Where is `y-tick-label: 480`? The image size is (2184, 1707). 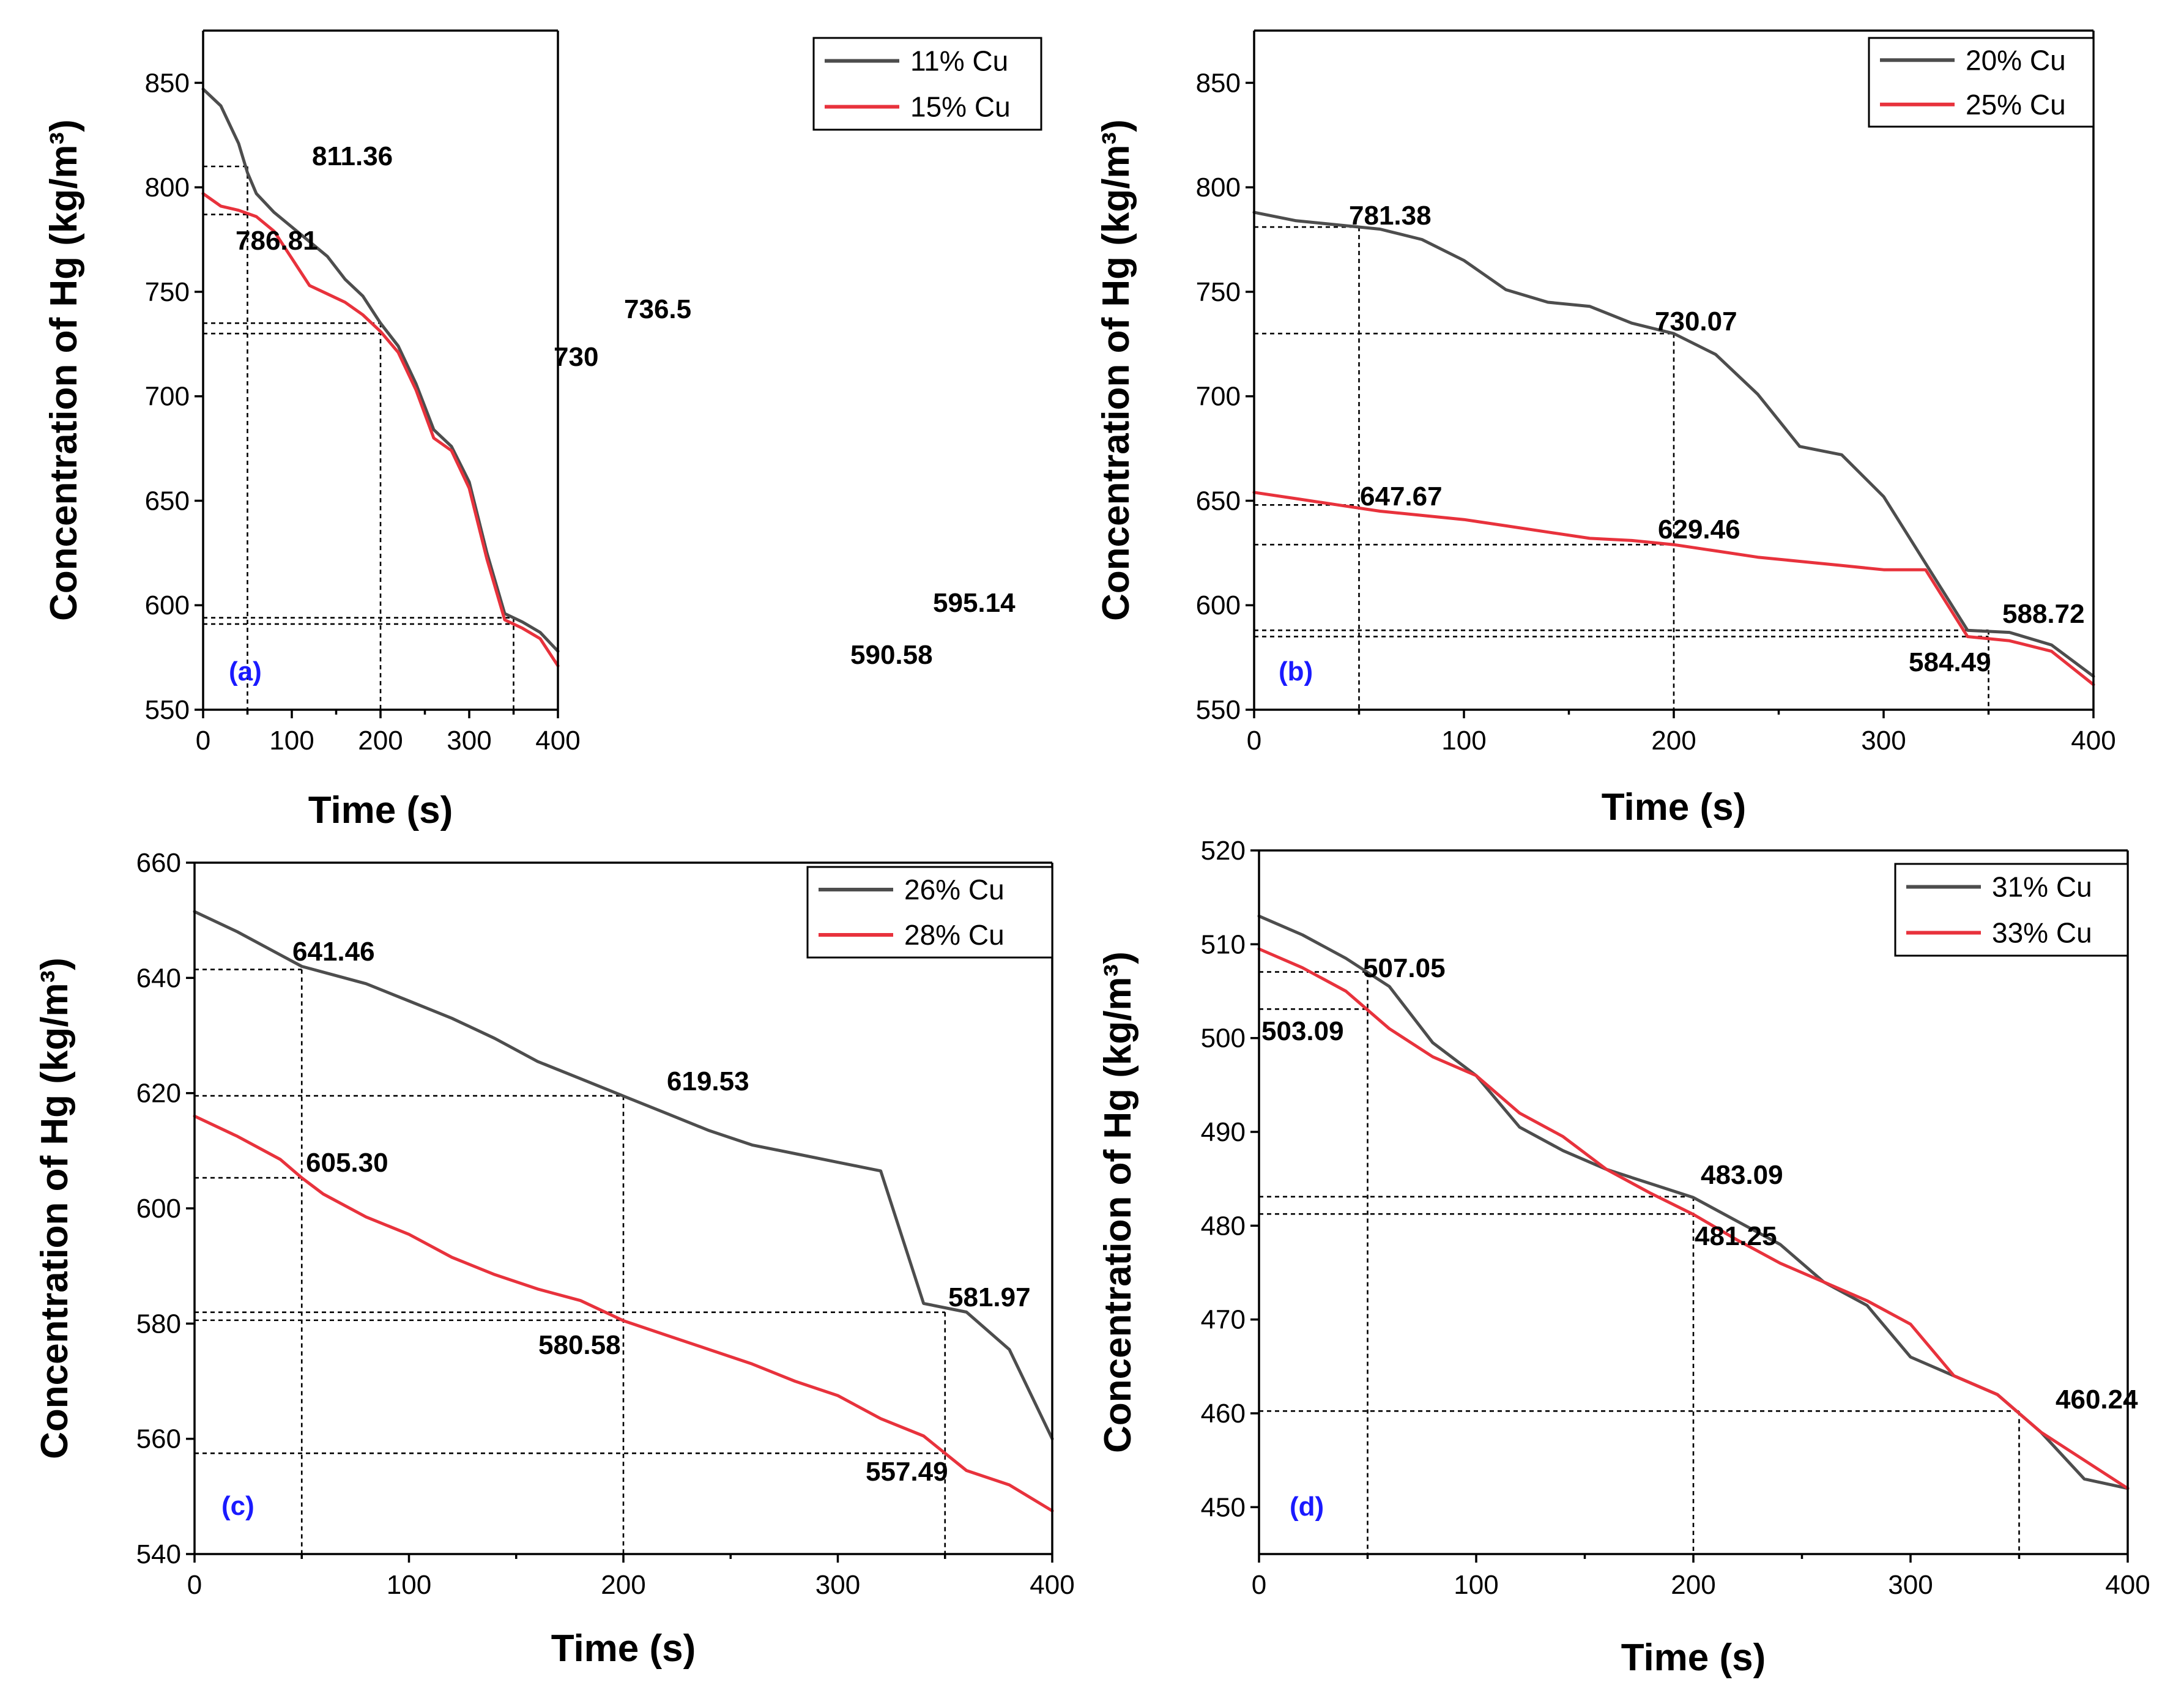 y-tick-label: 480 is located at coordinates (1223, 1226).